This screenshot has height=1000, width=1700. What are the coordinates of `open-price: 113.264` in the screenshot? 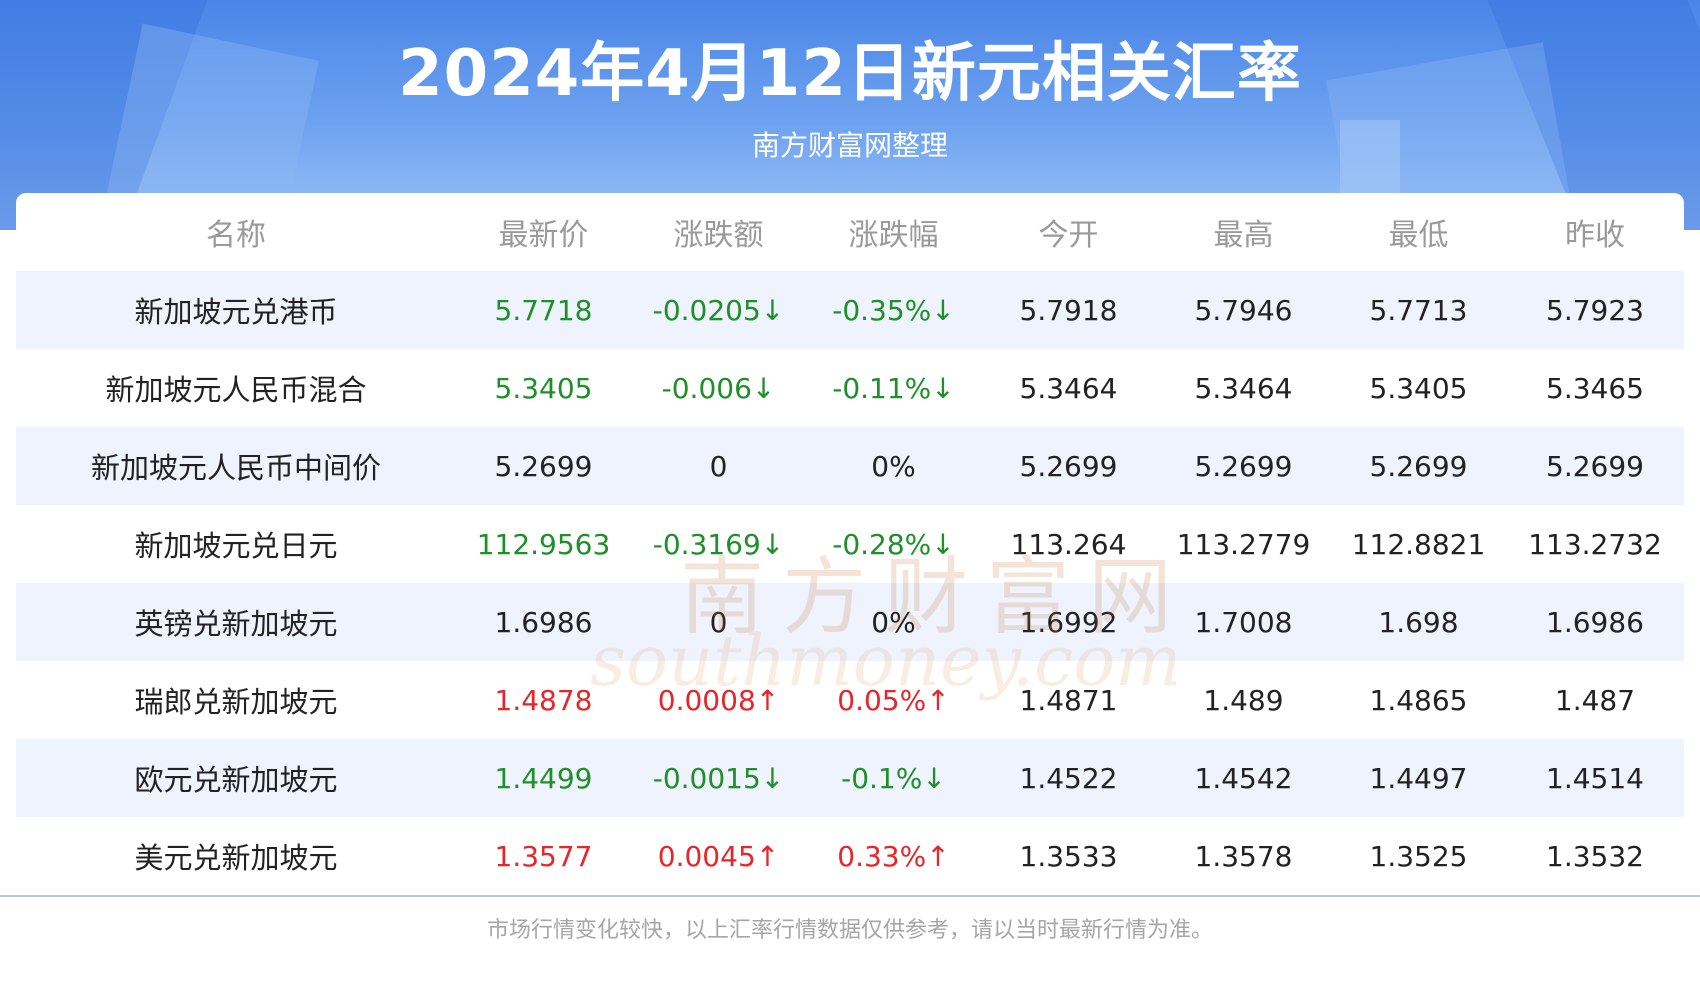 It's located at (1068, 544).